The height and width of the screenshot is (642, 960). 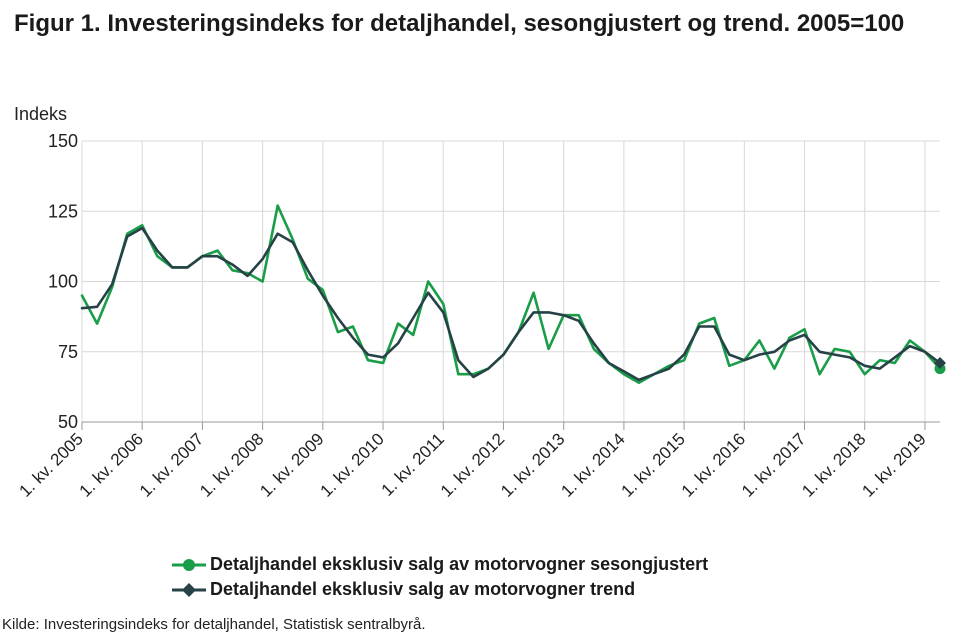 What do you see at coordinates (713, 464) in the screenshot?
I see `x-tick-label: 1. kv. 2016` at bounding box center [713, 464].